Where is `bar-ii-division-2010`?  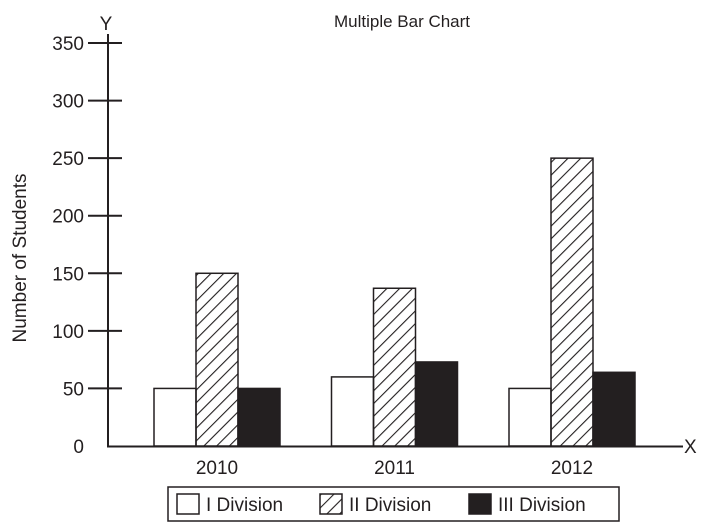 bar-ii-division-2010 is located at coordinates (217, 359).